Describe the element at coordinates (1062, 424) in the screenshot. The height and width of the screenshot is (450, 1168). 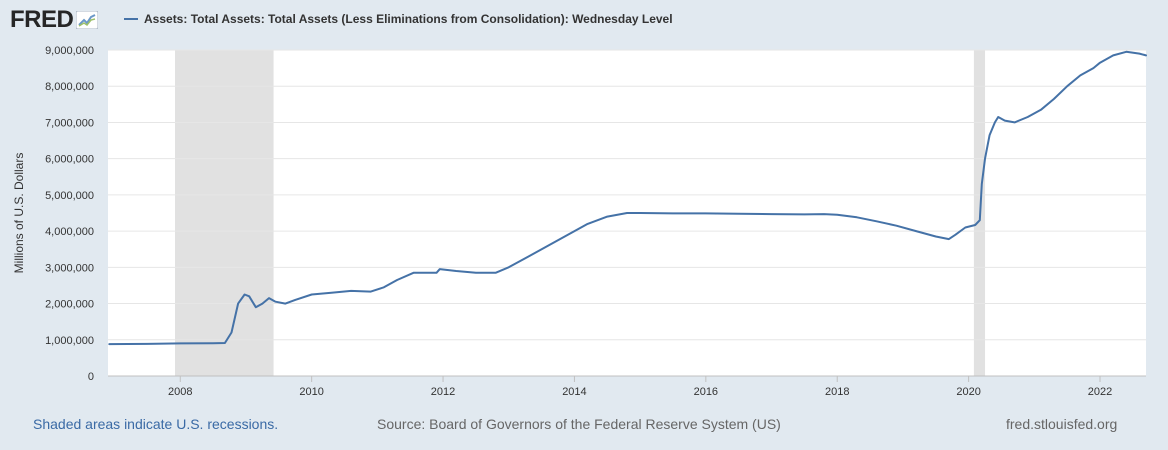
I see `site-link: fred.stlouisfed.org` at that location.